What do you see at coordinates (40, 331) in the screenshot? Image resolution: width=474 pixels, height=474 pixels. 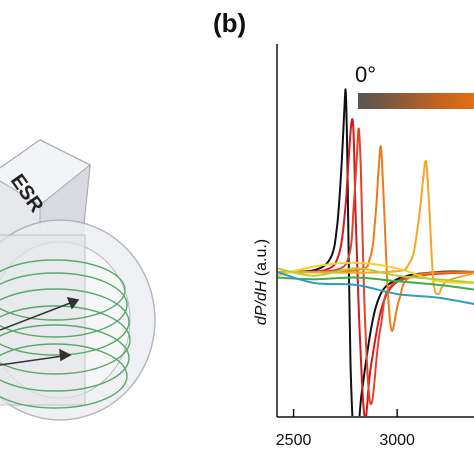 I see `field-arrows` at bounding box center [40, 331].